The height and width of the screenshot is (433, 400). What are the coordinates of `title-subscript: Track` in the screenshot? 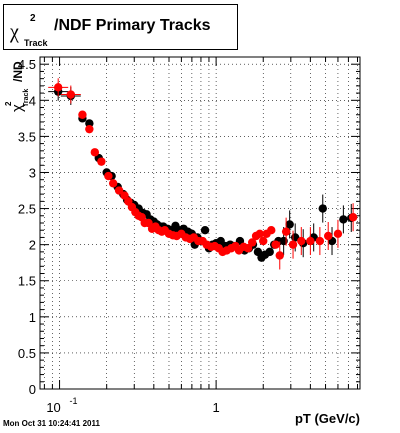 It's located at (36, 43).